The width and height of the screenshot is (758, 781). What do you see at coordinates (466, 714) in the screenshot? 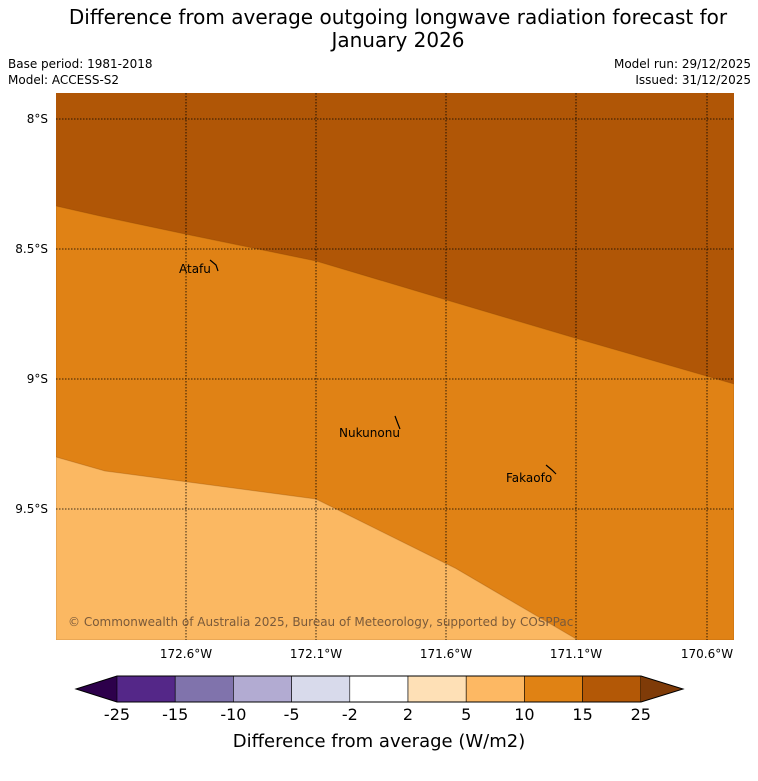
I see `colorbar-tick-label: 5` at bounding box center [466, 714].